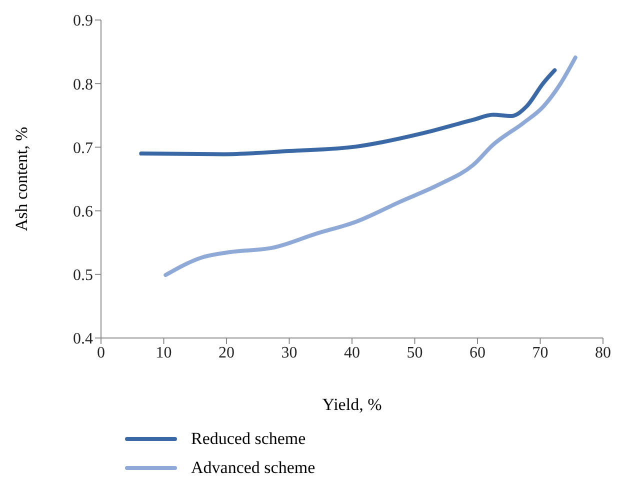 This screenshot has width=618, height=488. I want to click on y-axis-title: Ash content, %, so click(22, 179).